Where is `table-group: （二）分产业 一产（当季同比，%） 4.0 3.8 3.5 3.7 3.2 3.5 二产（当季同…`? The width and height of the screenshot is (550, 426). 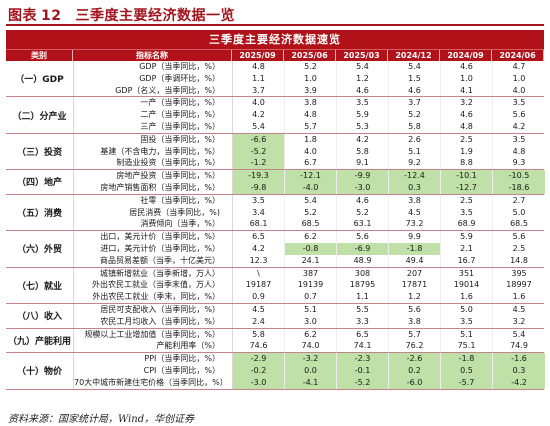
table-group: （二）分产业 一产（当季同比，%） 4.0 3.8 3.5 3.7 3.2 3.5 二产（当季同… is located at coordinates (275, 115).